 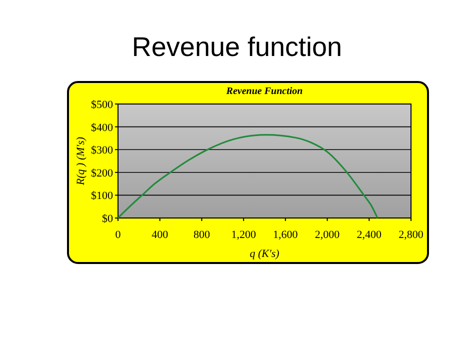 I want to click on x-axis-title: q (K's), so click(x=265, y=254).